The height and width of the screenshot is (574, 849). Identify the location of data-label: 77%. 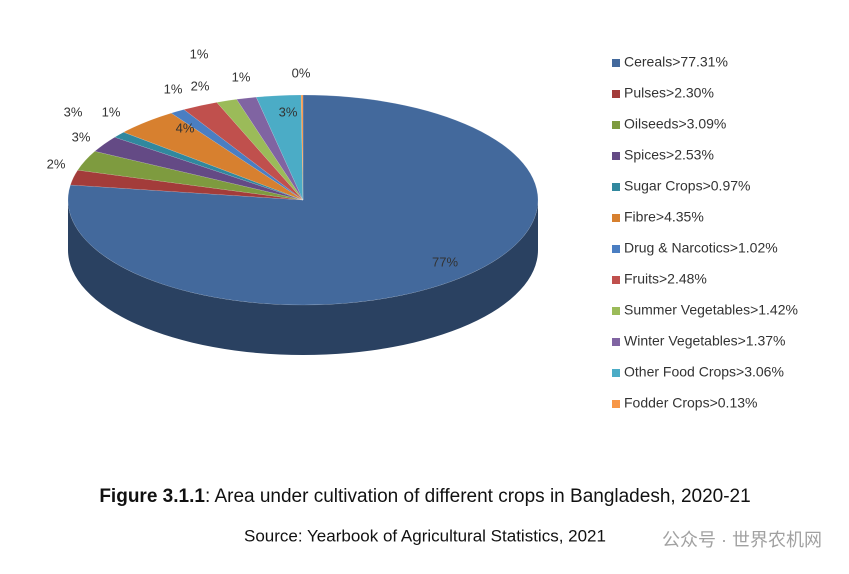
(445, 261).